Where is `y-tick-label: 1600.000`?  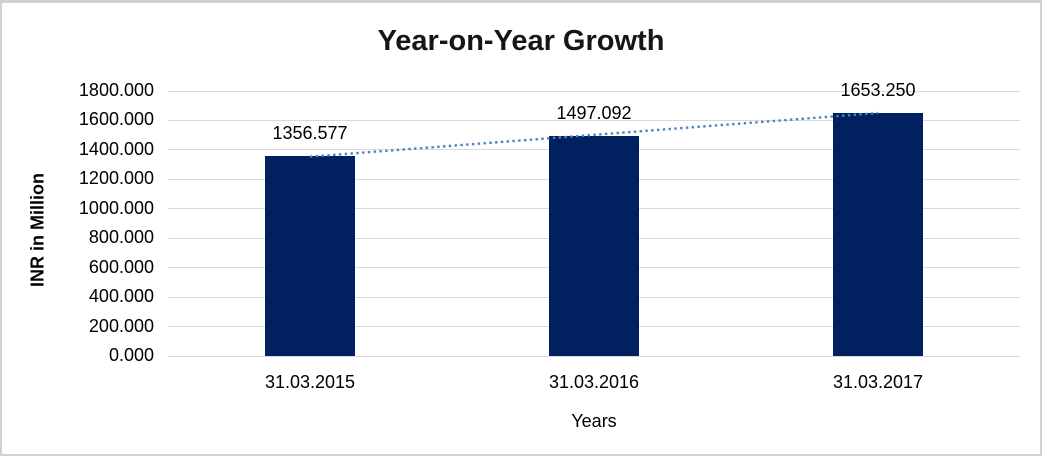 y-tick-label: 1600.000 is located at coordinates (116, 119).